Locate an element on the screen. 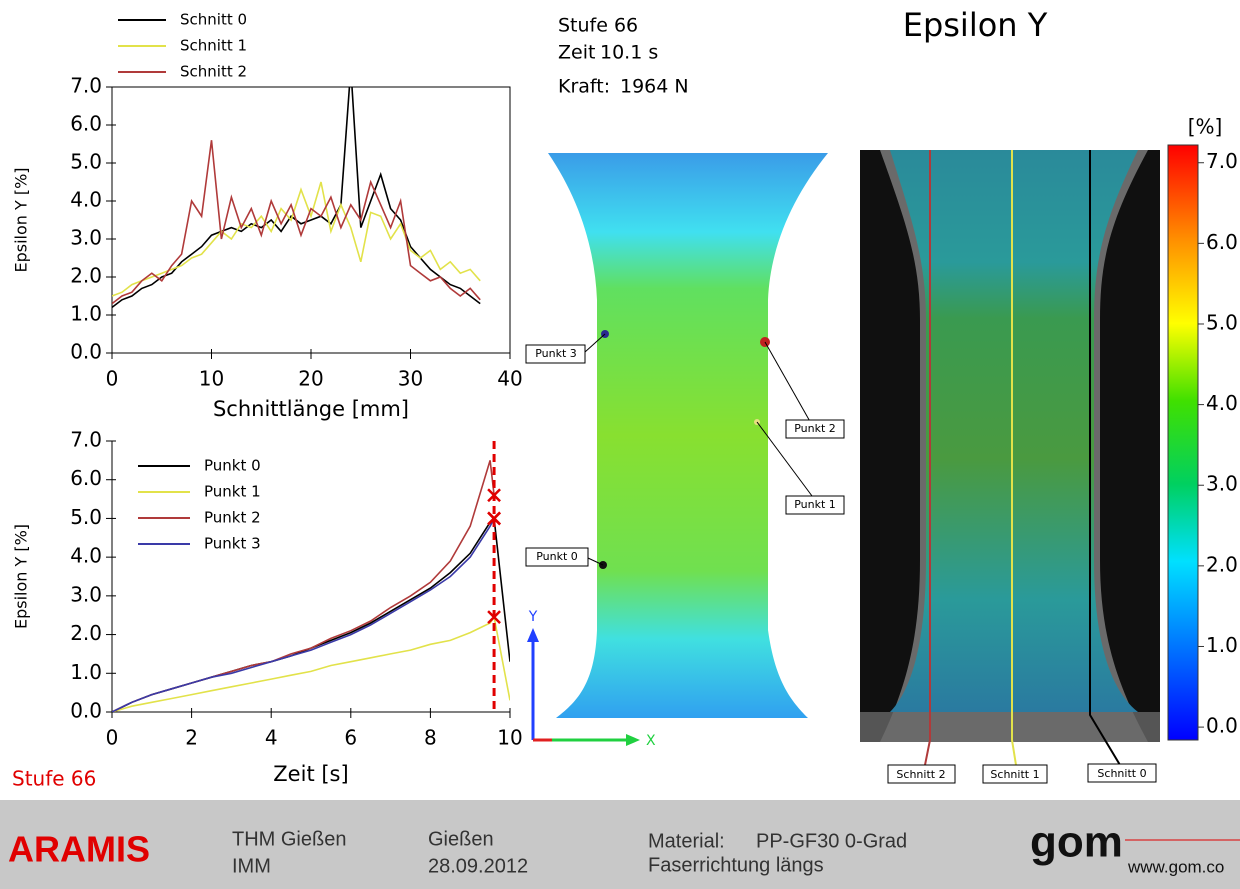 The width and height of the screenshot is (1240, 889). legend-label: Punkt 0 is located at coordinates (232, 466).